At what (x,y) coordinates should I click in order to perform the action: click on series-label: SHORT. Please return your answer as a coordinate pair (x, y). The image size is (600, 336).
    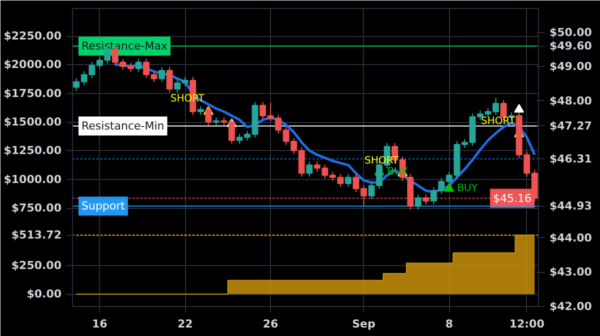
    Looking at the image, I should click on (498, 122).